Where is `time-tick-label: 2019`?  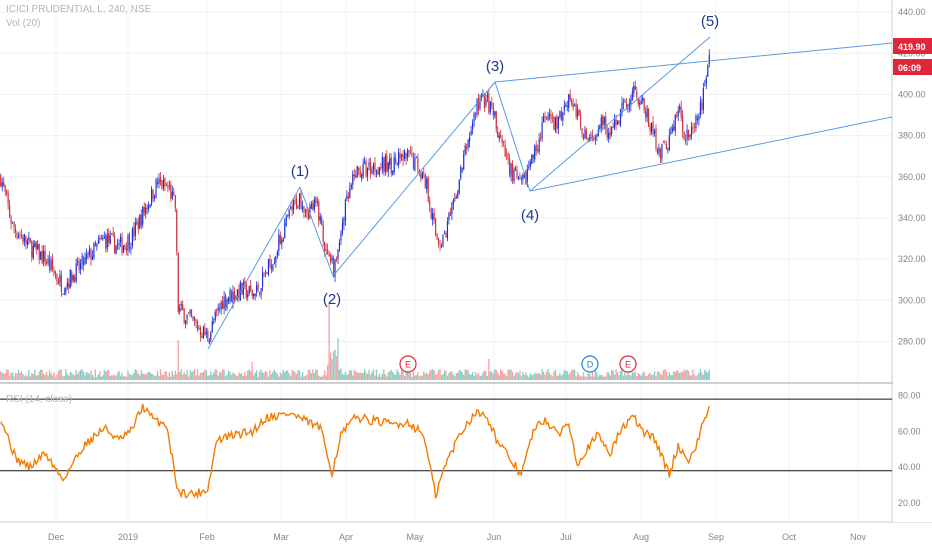
time-tick-label: 2019 is located at coordinates (128, 537).